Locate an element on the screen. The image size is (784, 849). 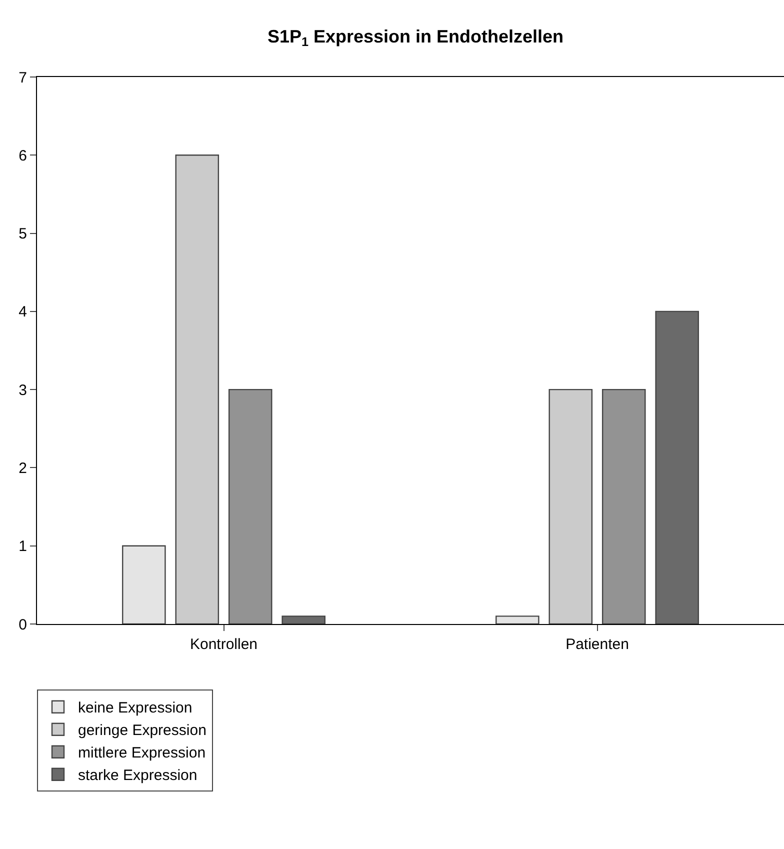
y-tick-label: 0 is located at coordinates (22, 625).